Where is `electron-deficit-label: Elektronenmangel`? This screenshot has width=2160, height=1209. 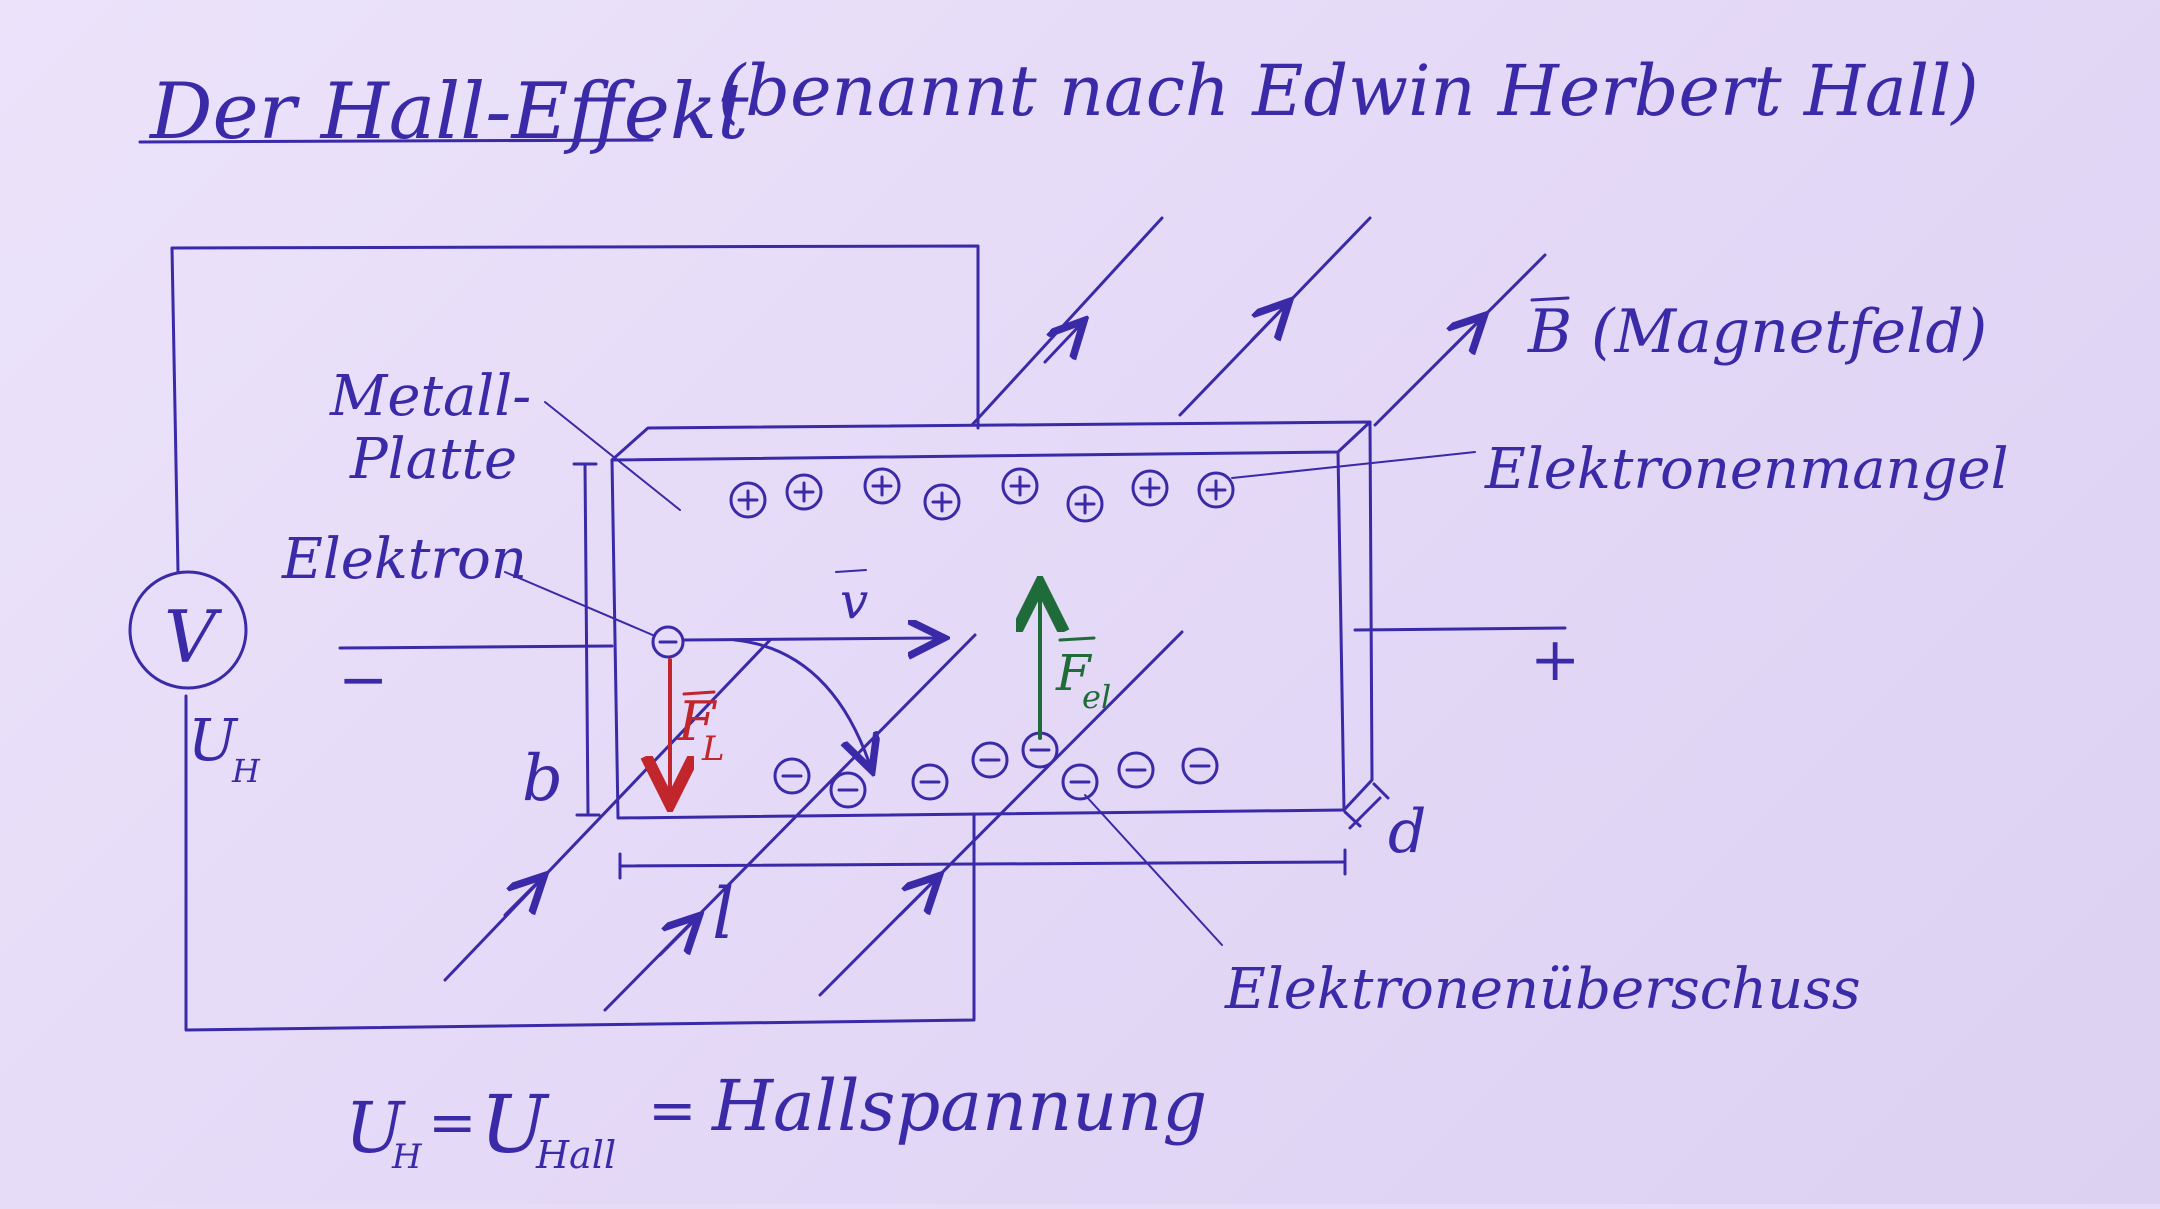
electron-deficit-label: Elektronenmangel is located at coordinates (1746, 469).